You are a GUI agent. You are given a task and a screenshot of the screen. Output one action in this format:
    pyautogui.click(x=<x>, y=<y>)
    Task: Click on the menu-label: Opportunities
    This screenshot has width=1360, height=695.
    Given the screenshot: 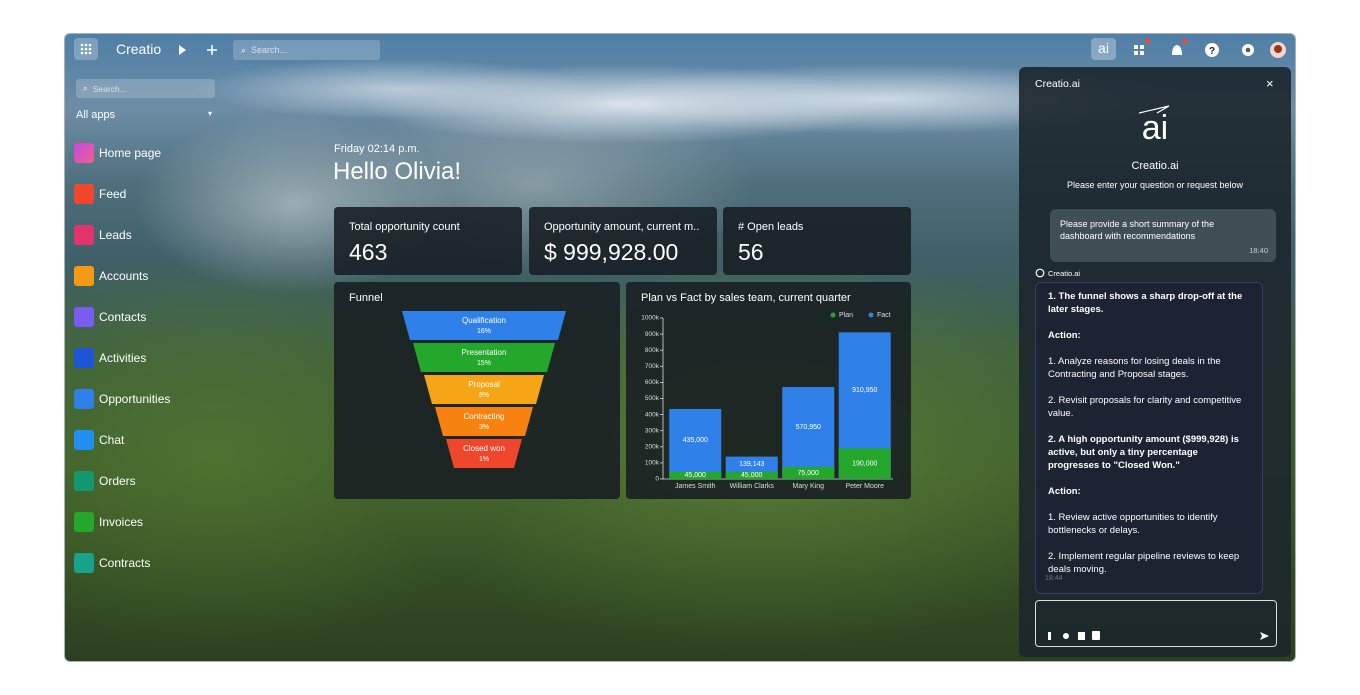 What is the action you would take?
    pyautogui.click(x=135, y=399)
    